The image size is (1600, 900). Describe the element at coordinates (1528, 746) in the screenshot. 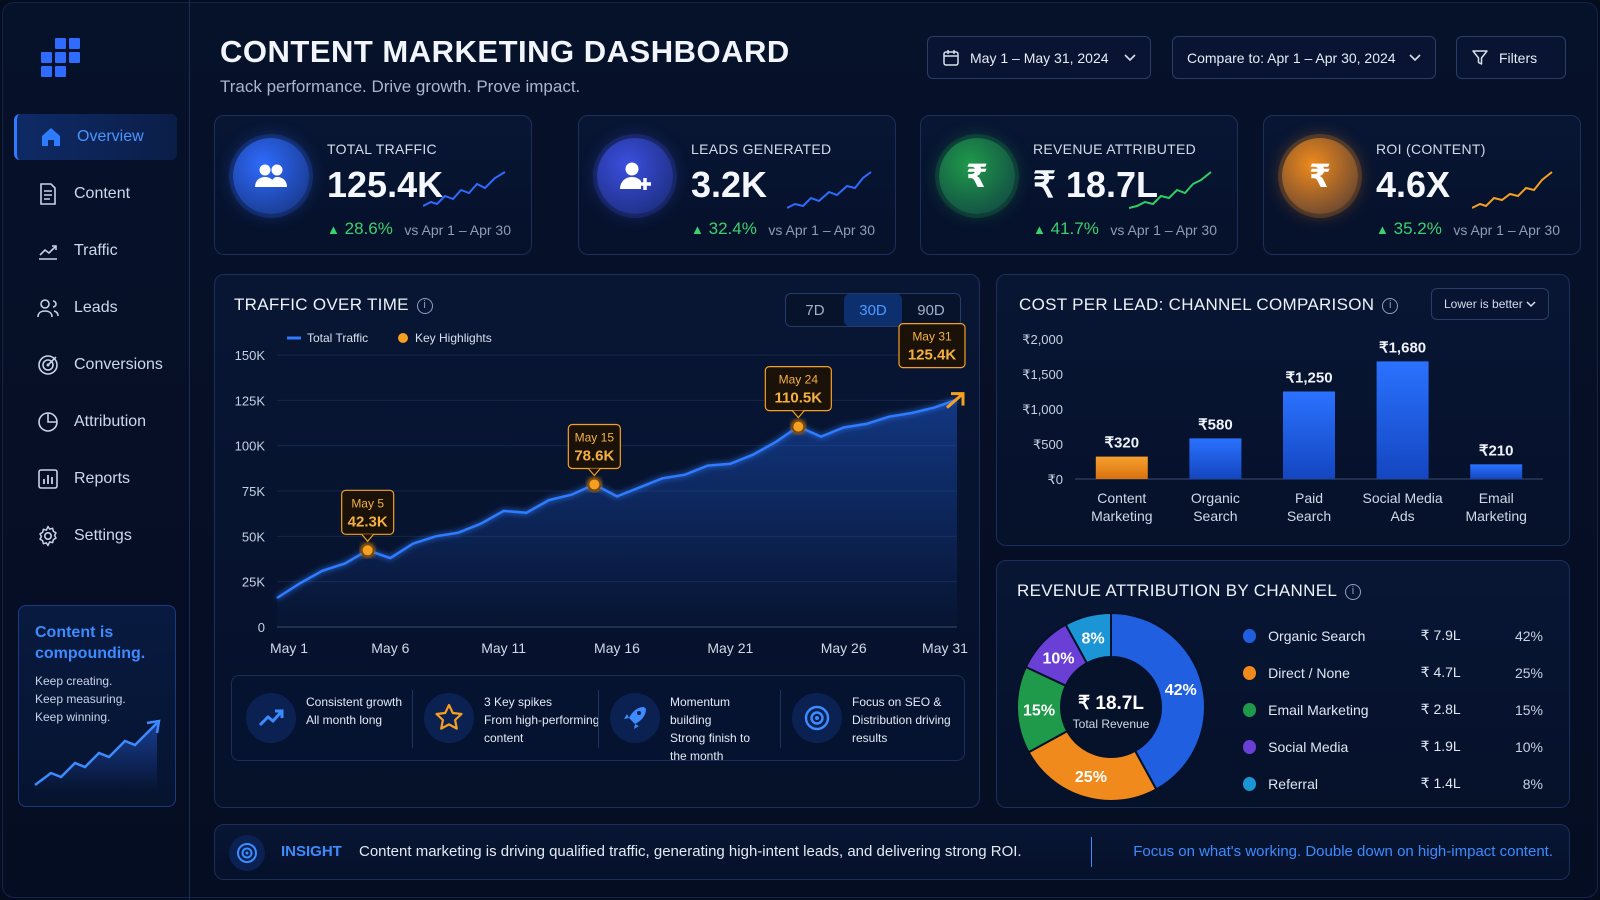

I see `channel-percent: 10%` at that location.